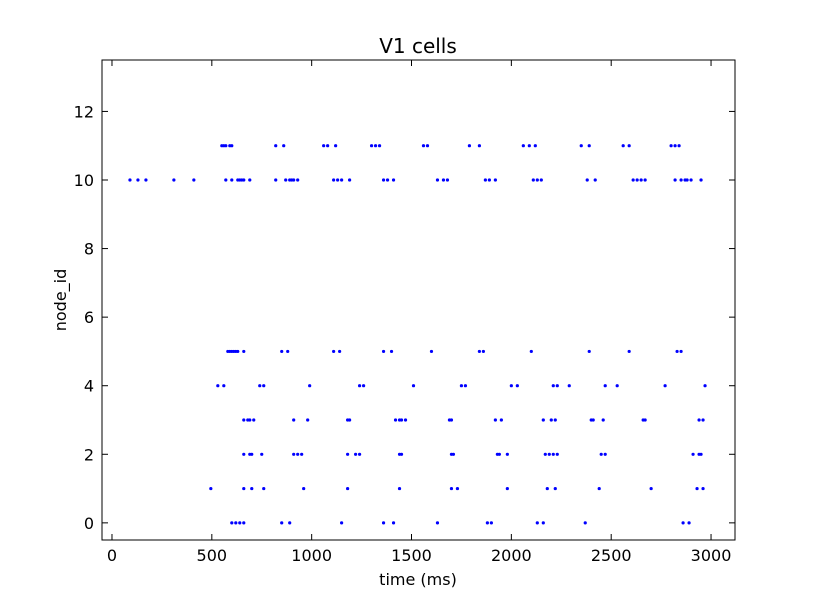 The image size is (816, 600). Describe the element at coordinates (418, 46) in the screenshot. I see `chart-title: V1 cells` at that location.